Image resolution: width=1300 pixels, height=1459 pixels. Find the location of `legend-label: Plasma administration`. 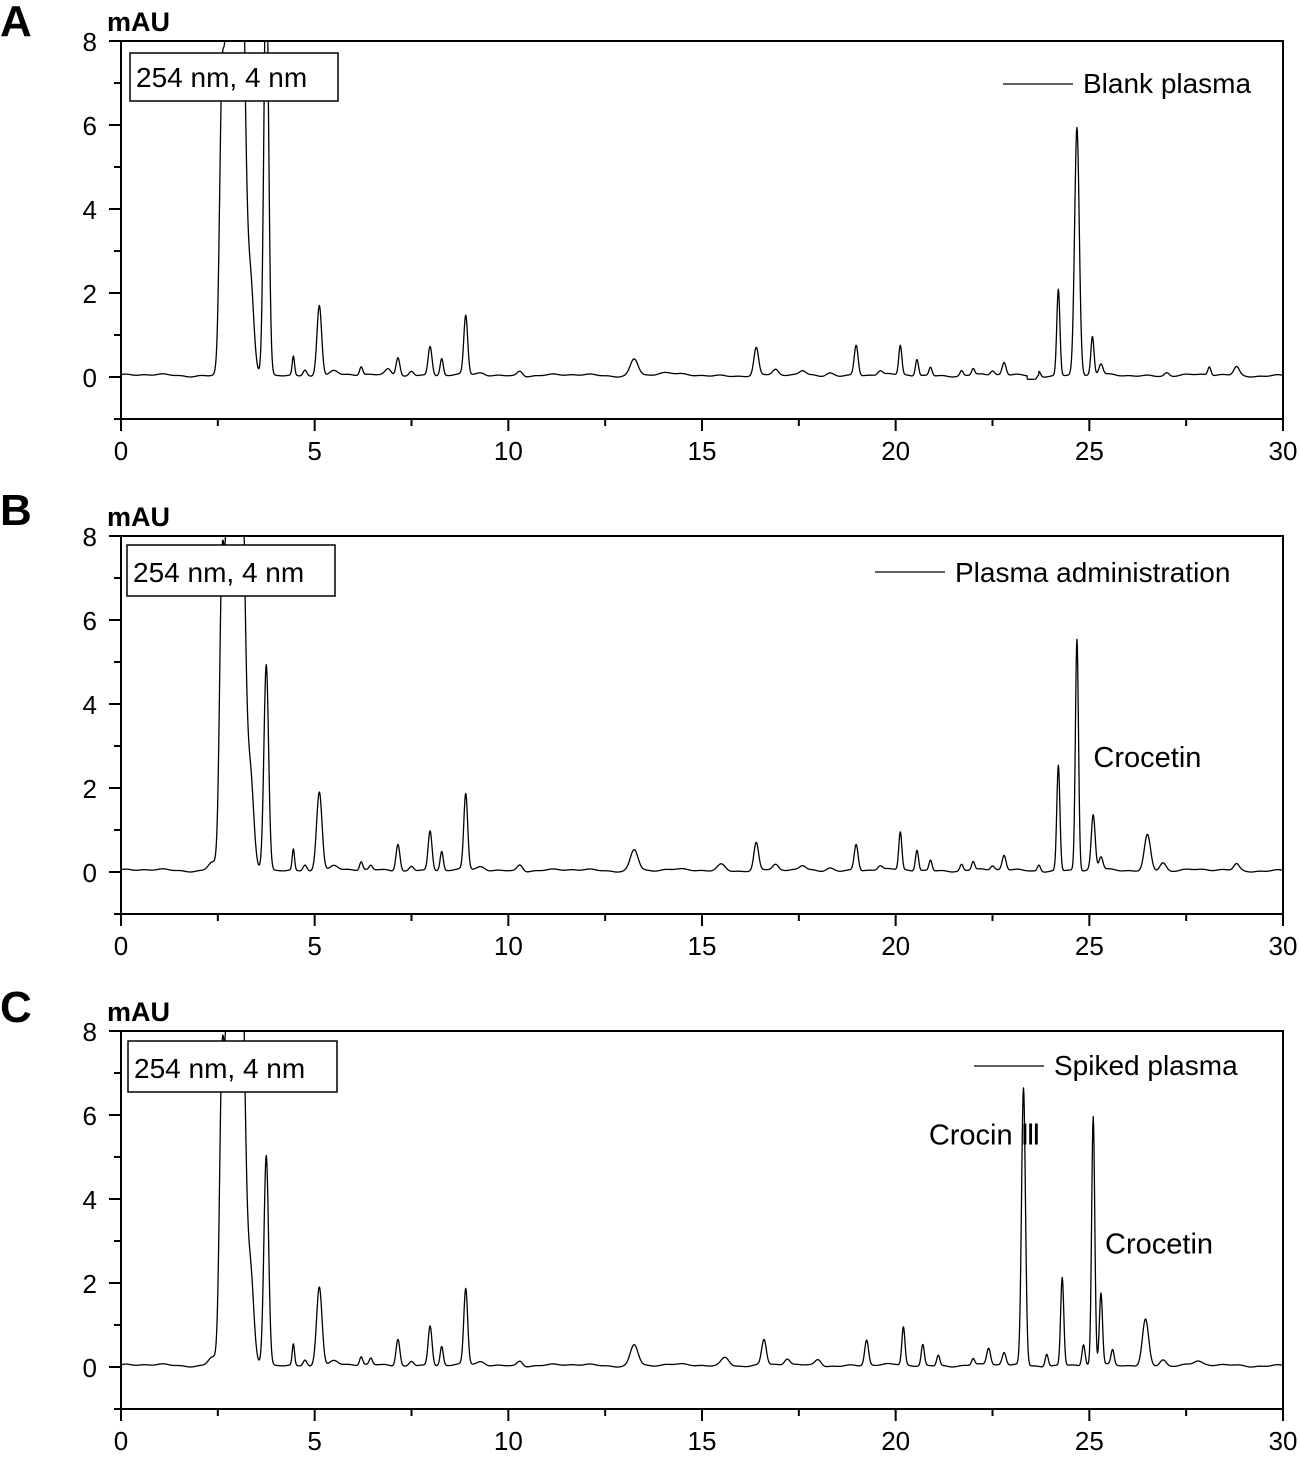

legend-label: Plasma administration is located at coordinates (1092, 572).